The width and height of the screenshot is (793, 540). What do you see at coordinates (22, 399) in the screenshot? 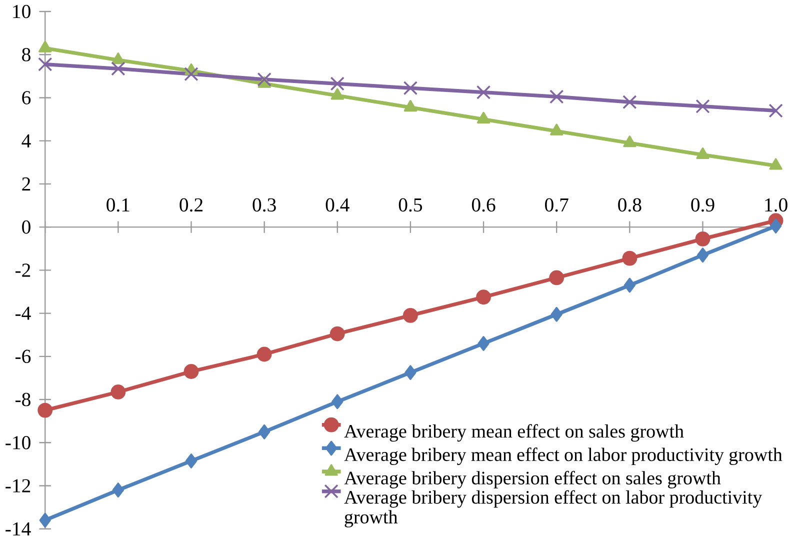
I see `y-tick-label: -8` at bounding box center [22, 399].